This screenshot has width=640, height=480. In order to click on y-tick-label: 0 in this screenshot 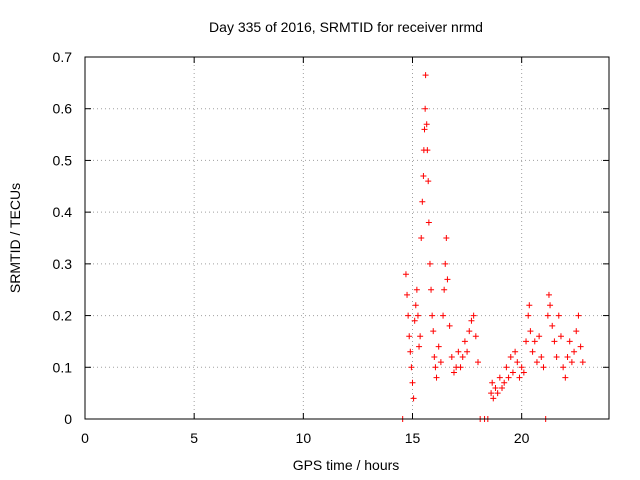, I will do `click(68, 419)`.